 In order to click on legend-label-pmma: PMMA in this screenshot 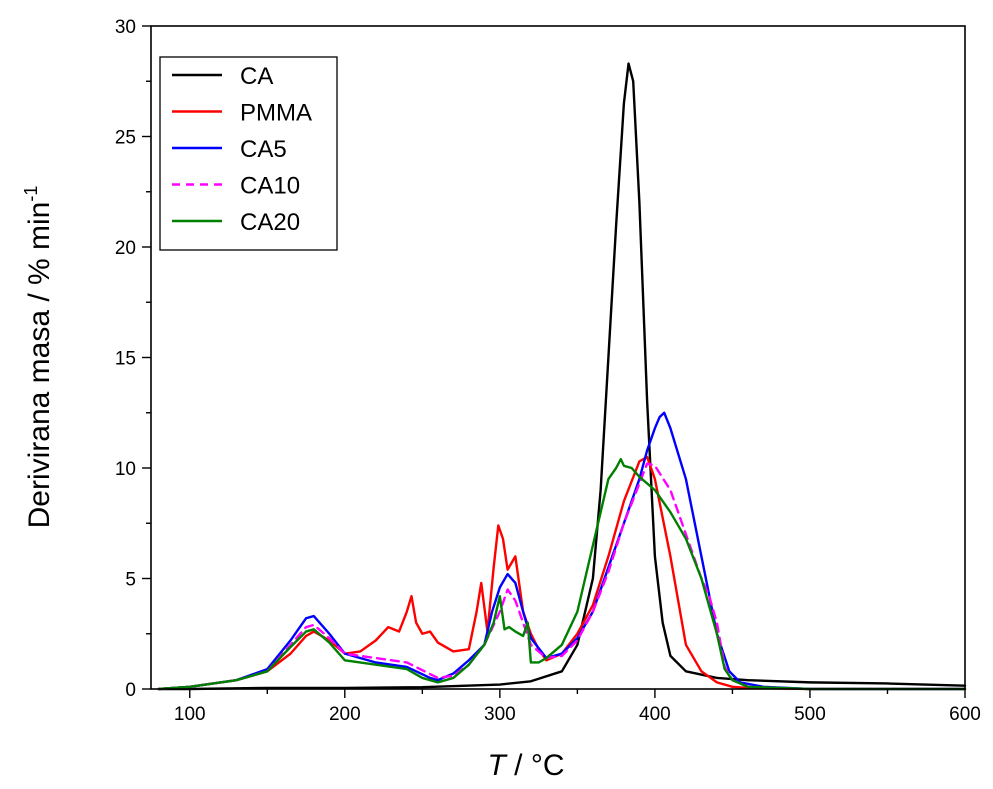, I will do `click(276, 113)`.